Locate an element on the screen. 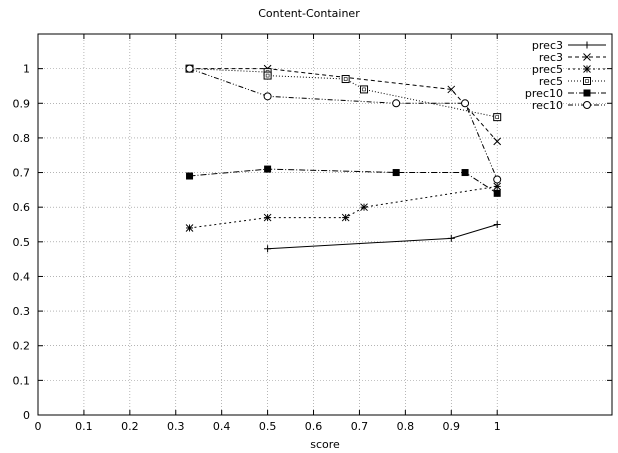  x-tick-label: 0.2 is located at coordinates (130, 426).